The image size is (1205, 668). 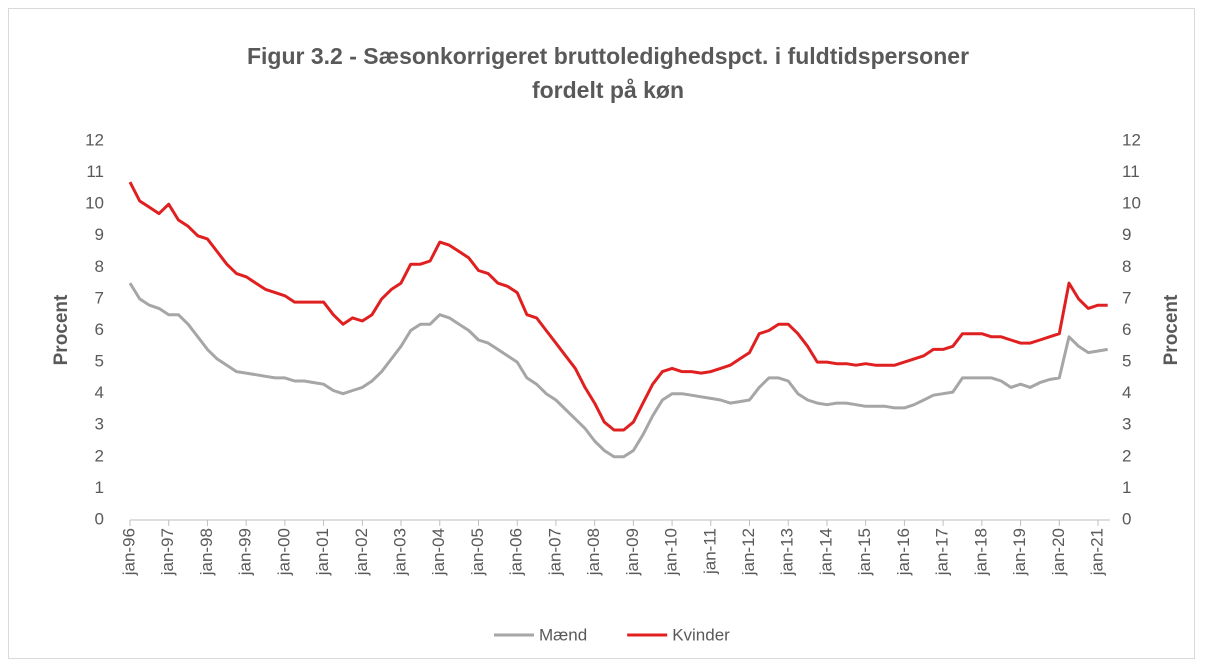 I want to click on x-tick-label: jan-17, so click(x=942, y=552).